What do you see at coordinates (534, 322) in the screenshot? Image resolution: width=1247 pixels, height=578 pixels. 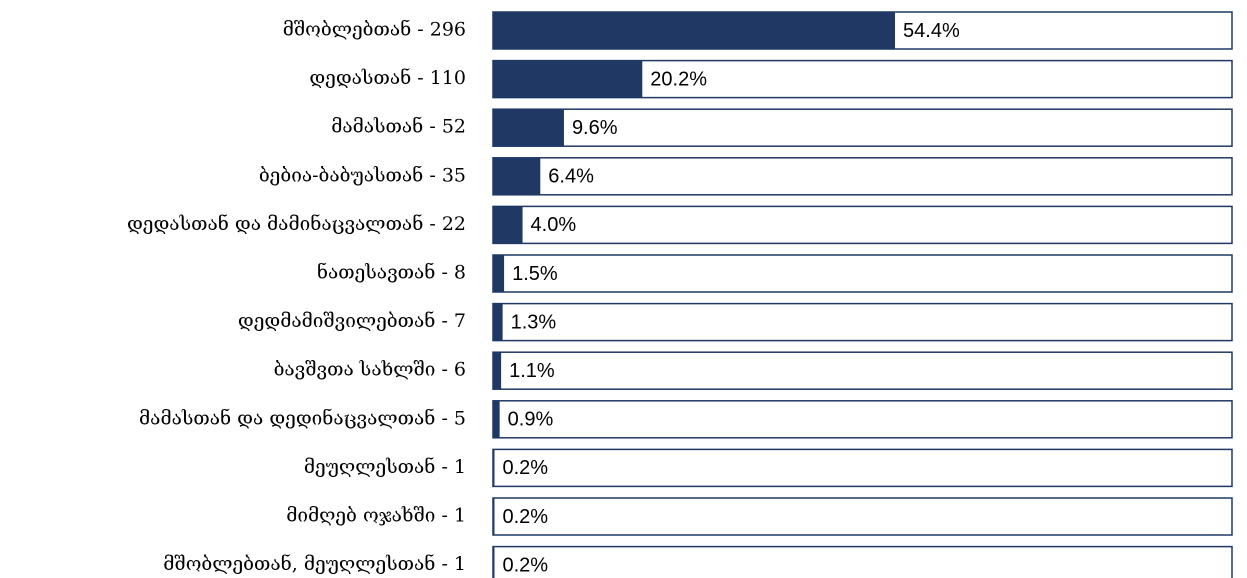 I see `value-label: 1.3%` at bounding box center [534, 322].